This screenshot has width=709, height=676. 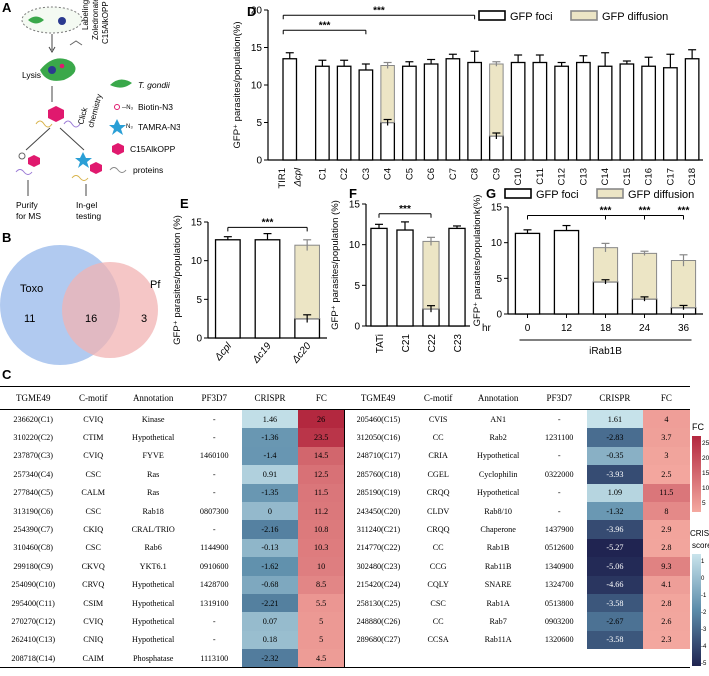 What do you see at coordinates (105, 22) in the screenshot?
I see `c15alkopp-label: C15AlkOPP` at bounding box center [105, 22].